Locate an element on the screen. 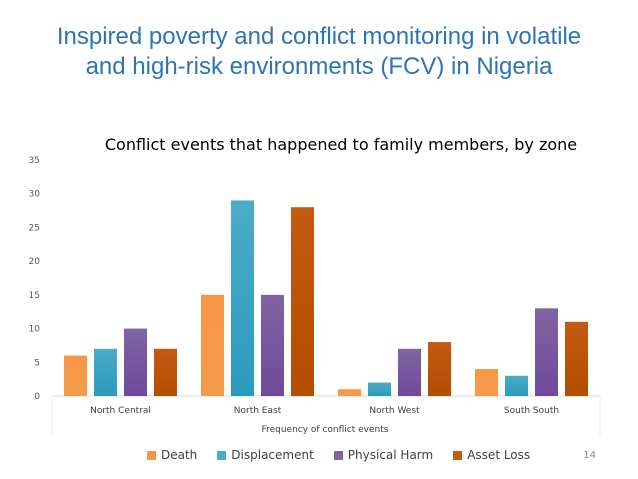  category-label: North East is located at coordinates (258, 411).